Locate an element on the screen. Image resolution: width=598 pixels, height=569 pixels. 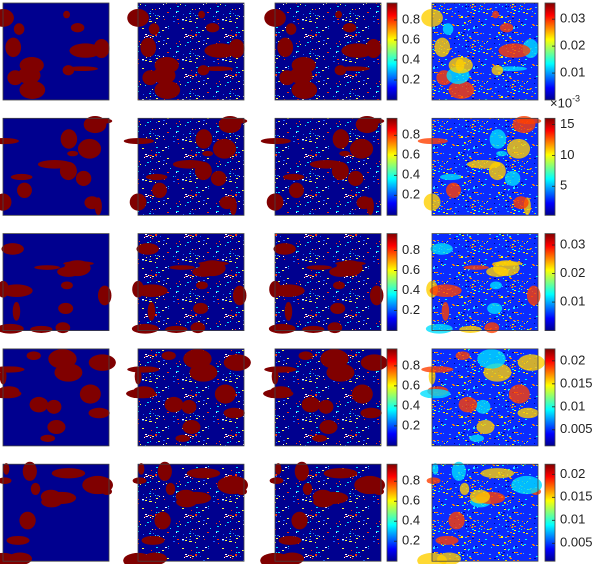
colorbar is located at coordinates (392, 397).